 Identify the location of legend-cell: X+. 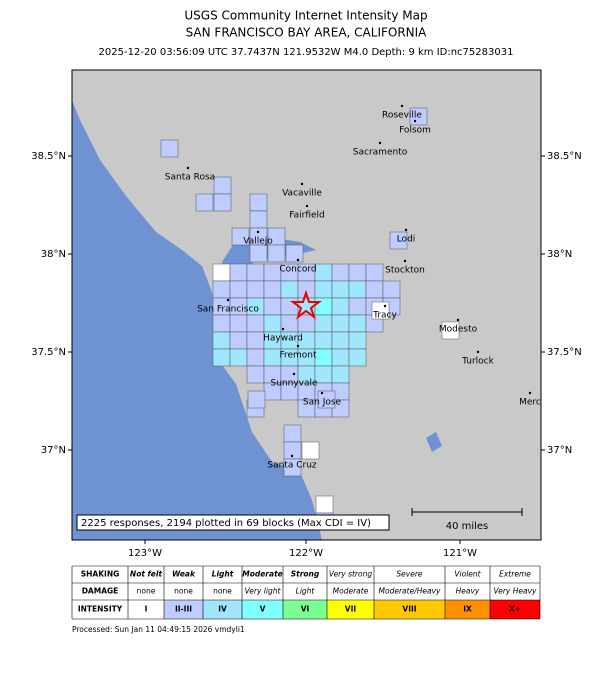
(515, 609).